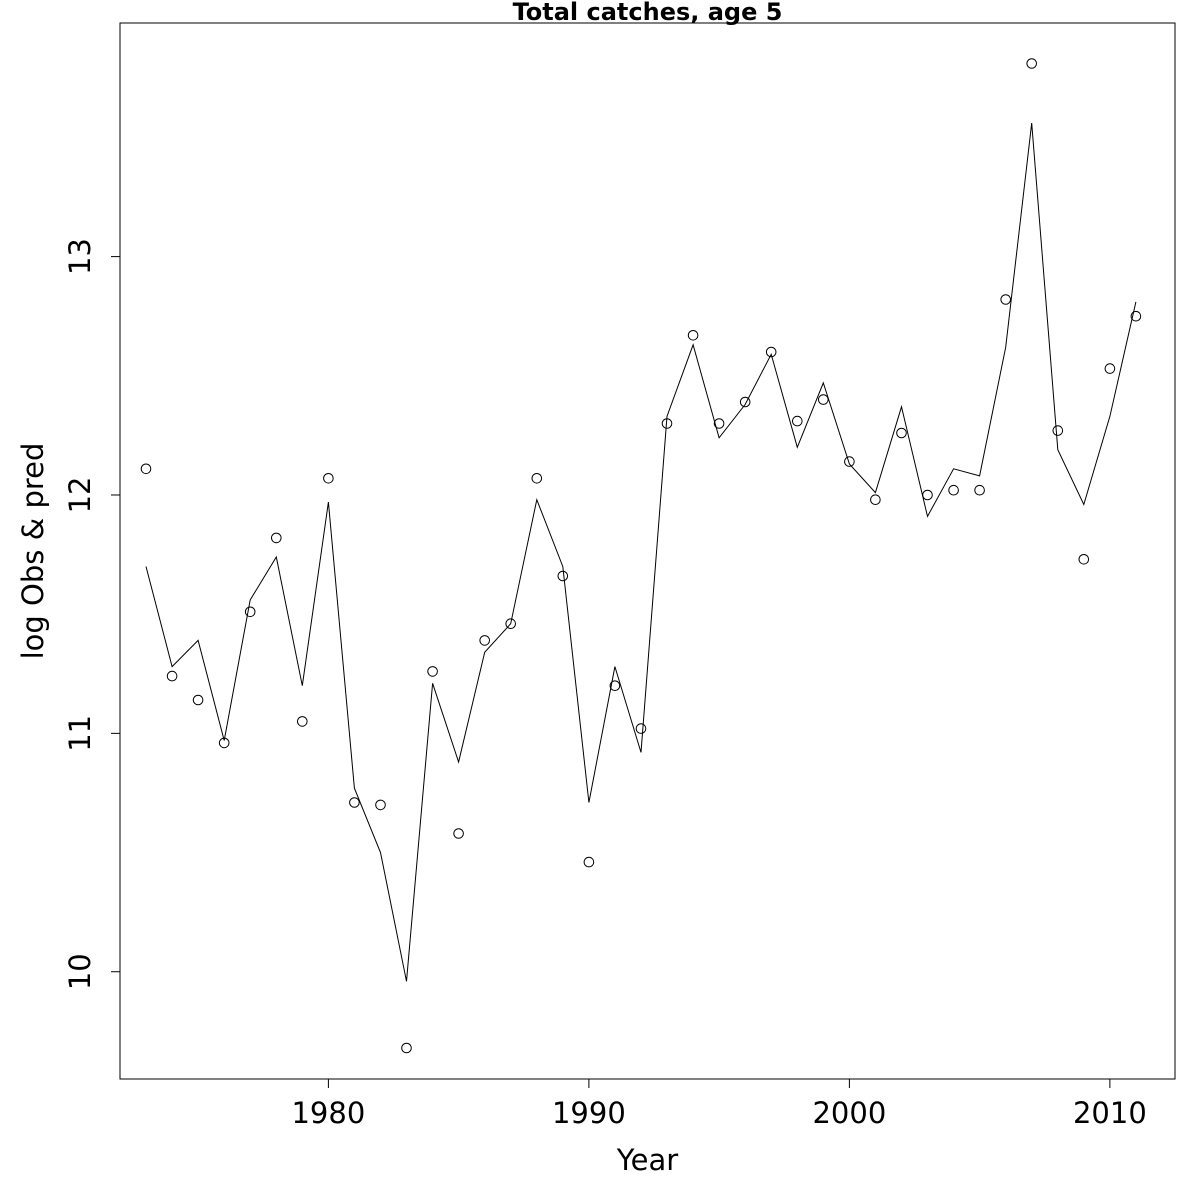 The image size is (1200, 1200). Describe the element at coordinates (80, 733) in the screenshot. I see `y-tick-label: 11` at that location.